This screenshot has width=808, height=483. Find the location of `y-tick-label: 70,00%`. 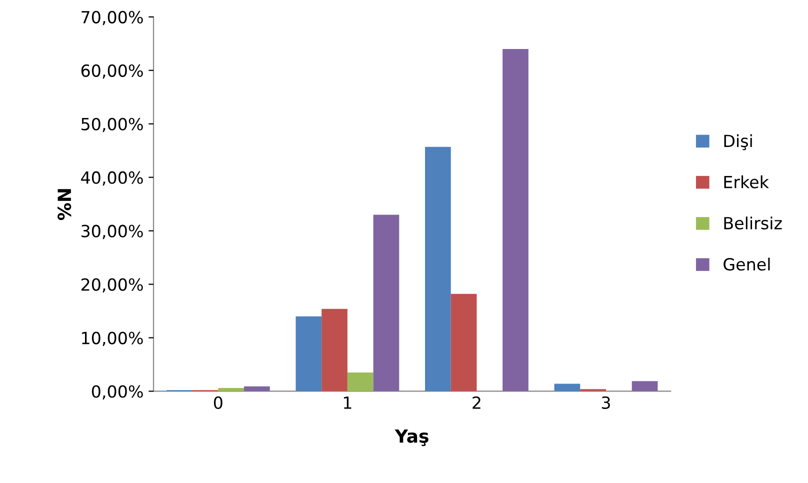

y-tick-label: 70,00% is located at coordinates (112, 18).